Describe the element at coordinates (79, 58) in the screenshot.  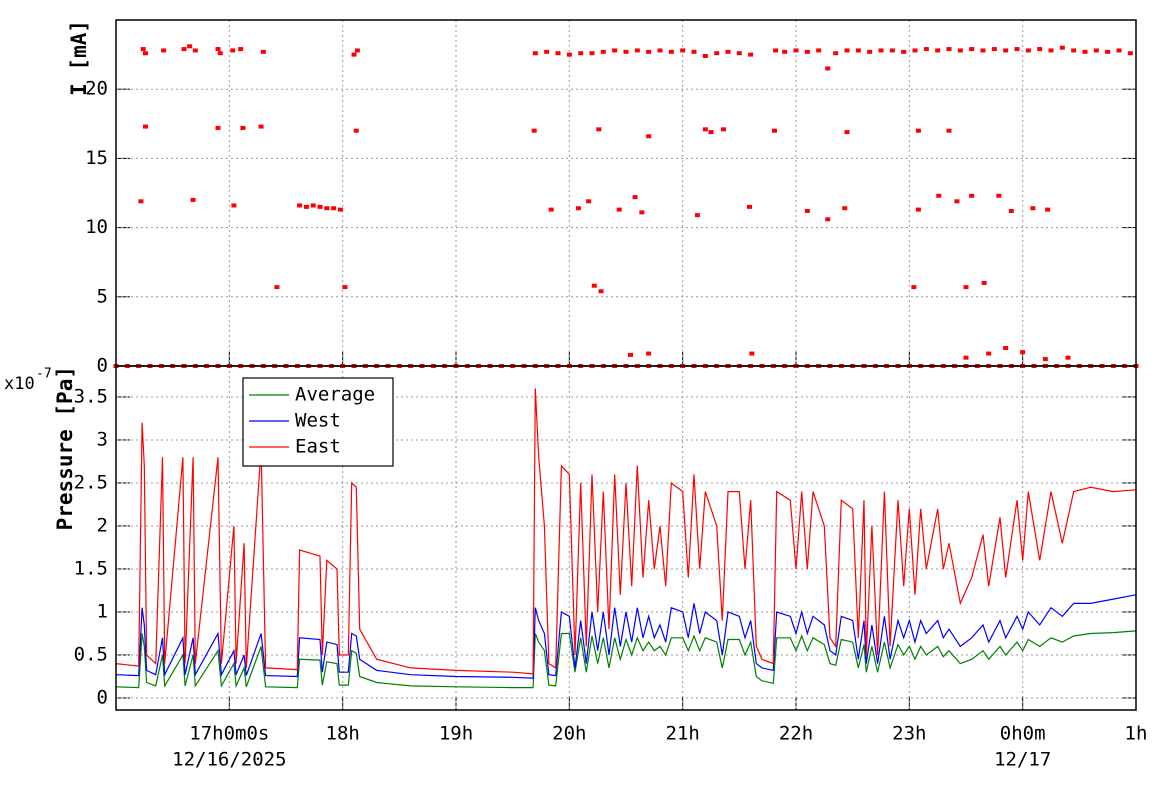
I see `y-axis-title: I [mA]` at that location.